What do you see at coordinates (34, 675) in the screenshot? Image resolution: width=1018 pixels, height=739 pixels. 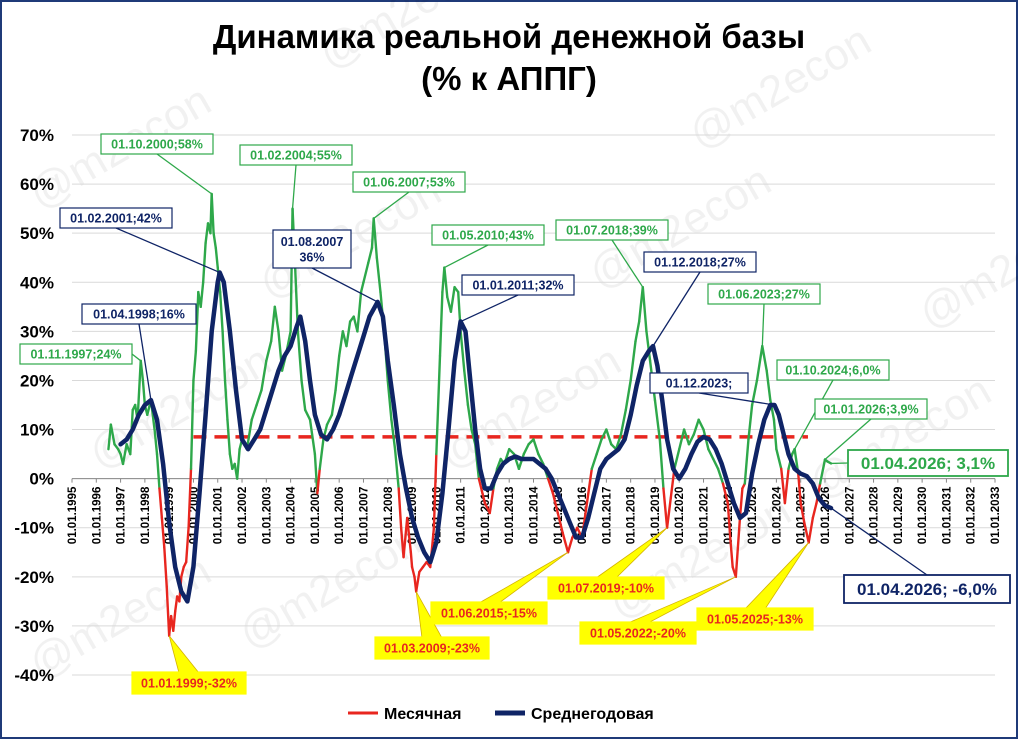 I see `y-tick-label: -40%` at bounding box center [34, 675].